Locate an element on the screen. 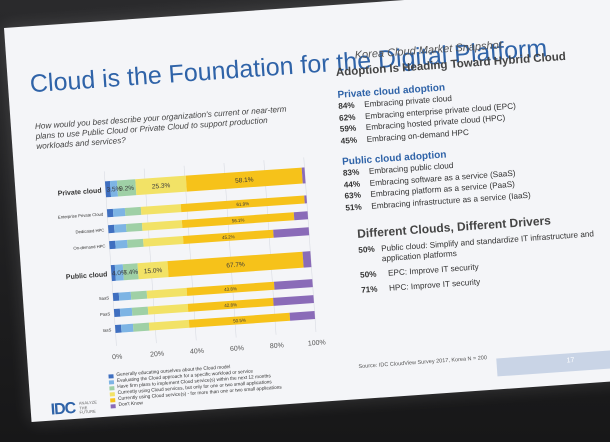 The image size is (610, 442). category-label: SaaS is located at coordinates (104, 298).